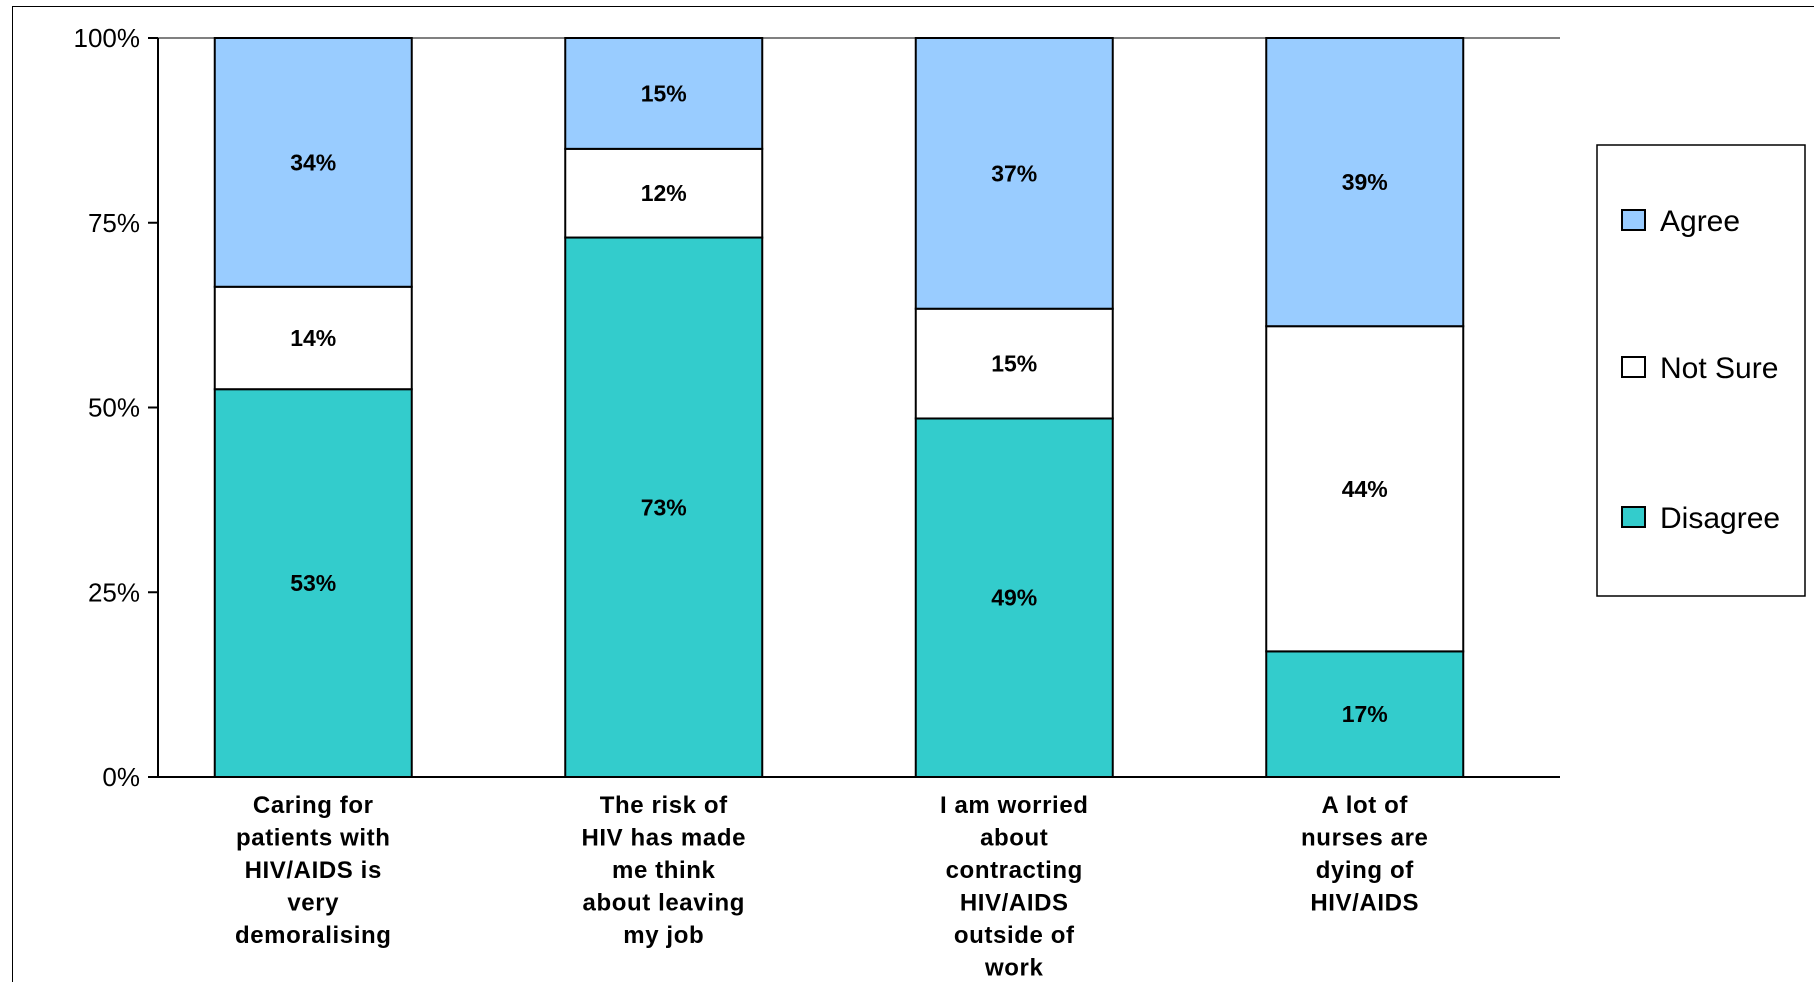  I want to click on data-label: 44%, so click(1365, 489).